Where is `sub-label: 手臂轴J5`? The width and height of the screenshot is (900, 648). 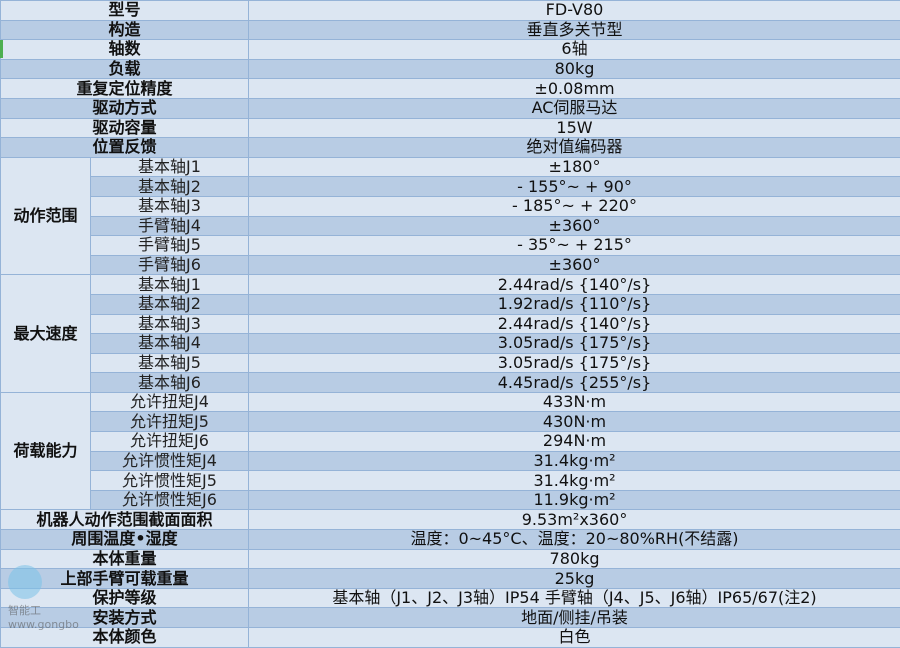 sub-label: 手臂轴J5 is located at coordinates (170, 246).